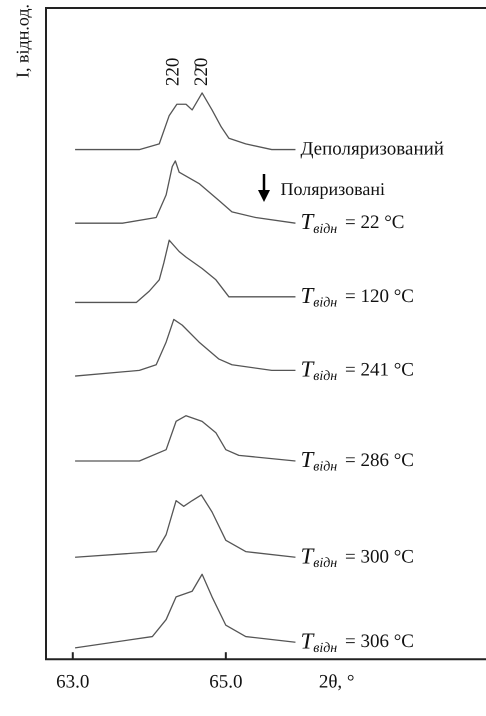 The width and height of the screenshot is (486, 716). I want to click on x-axis-title: 2θ, °, so click(336, 682).